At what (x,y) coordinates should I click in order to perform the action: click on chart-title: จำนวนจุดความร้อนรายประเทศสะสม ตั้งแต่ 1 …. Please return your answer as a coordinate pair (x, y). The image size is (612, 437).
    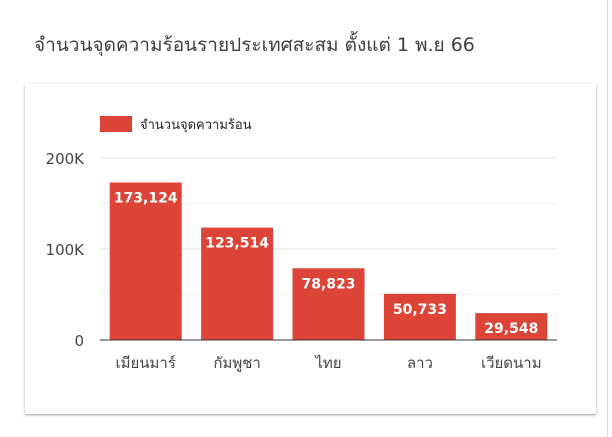
    Looking at the image, I should click on (254, 45).